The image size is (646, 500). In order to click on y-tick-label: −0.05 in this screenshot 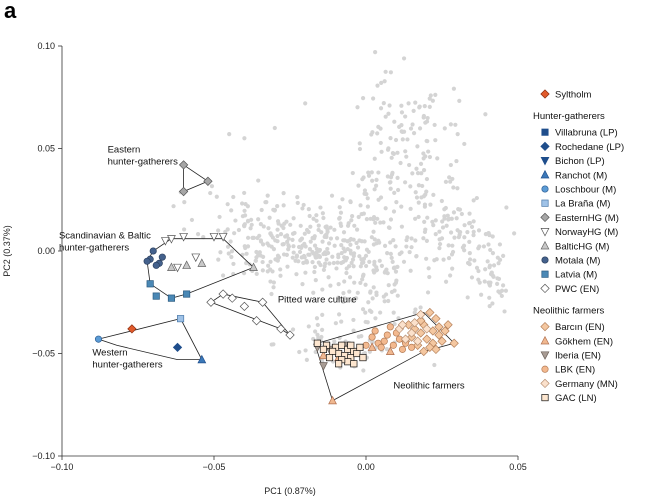, I will do `click(43, 354)`.